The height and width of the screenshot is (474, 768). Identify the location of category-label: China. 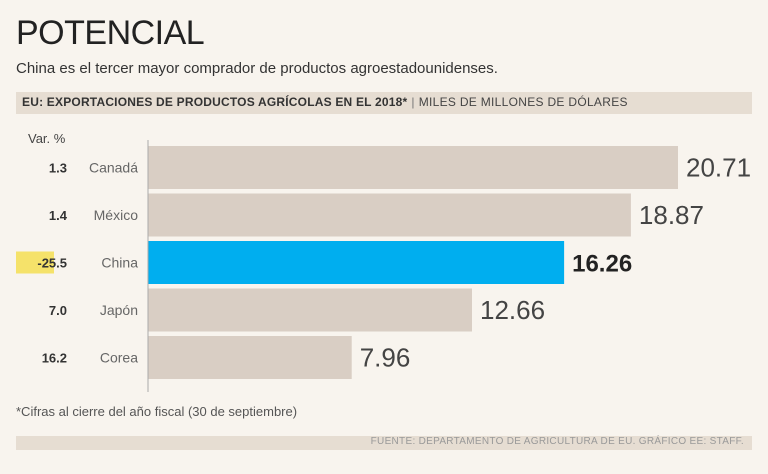
(119, 263).